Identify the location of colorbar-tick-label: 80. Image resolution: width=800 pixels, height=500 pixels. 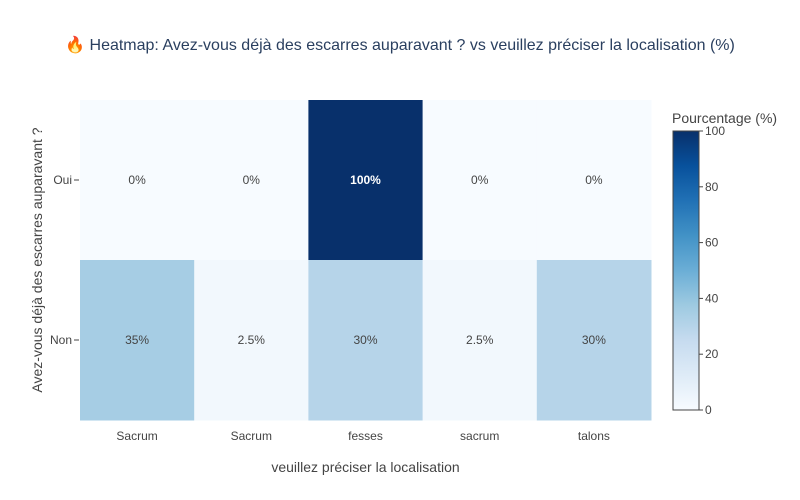
(712, 187).